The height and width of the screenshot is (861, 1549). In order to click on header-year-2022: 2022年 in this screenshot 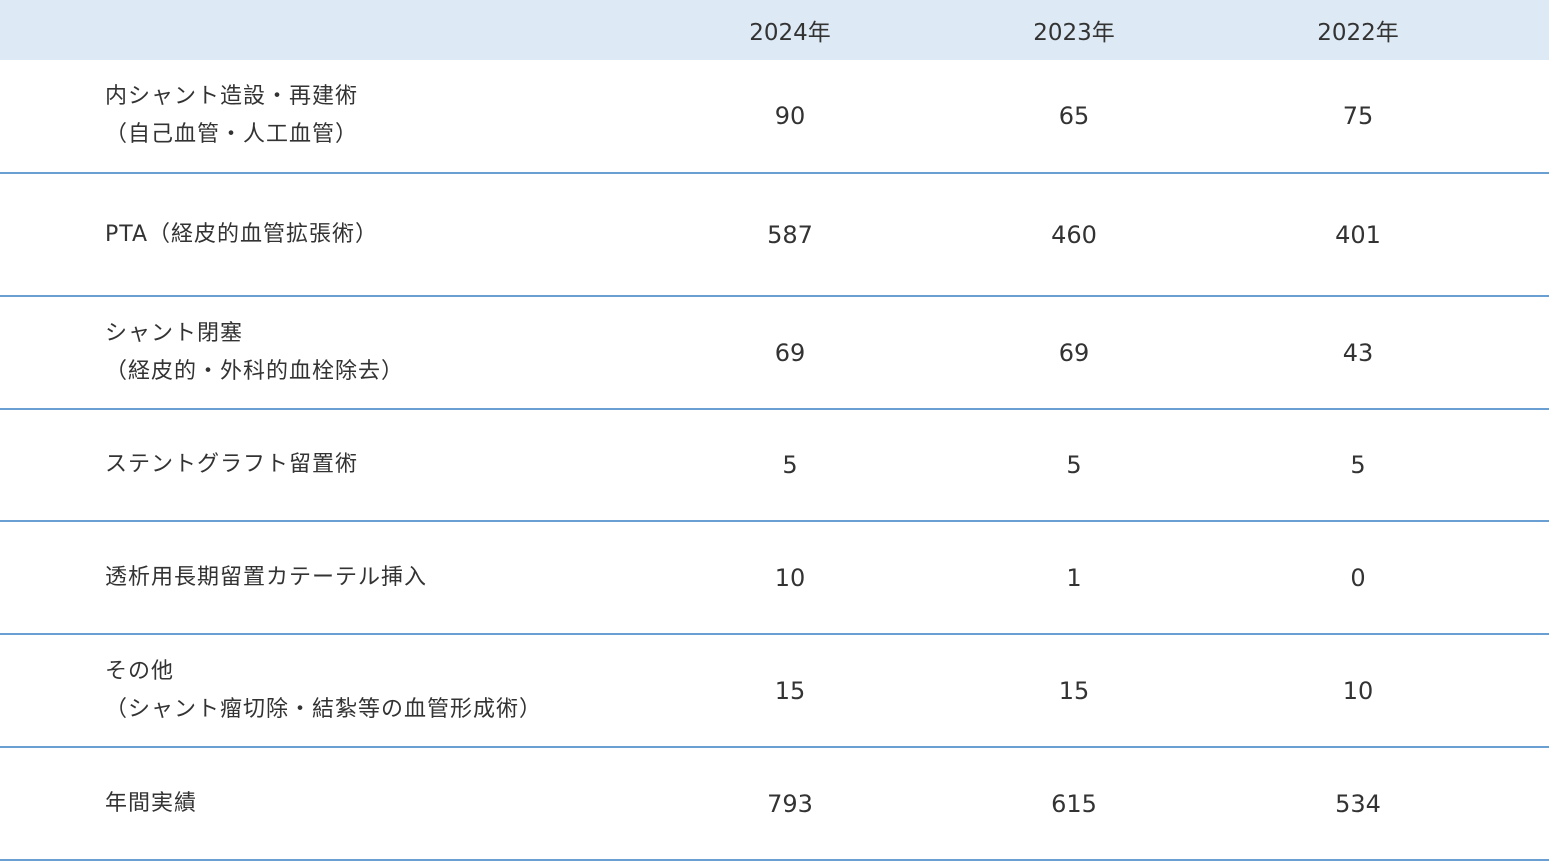, I will do `click(1358, 33)`.